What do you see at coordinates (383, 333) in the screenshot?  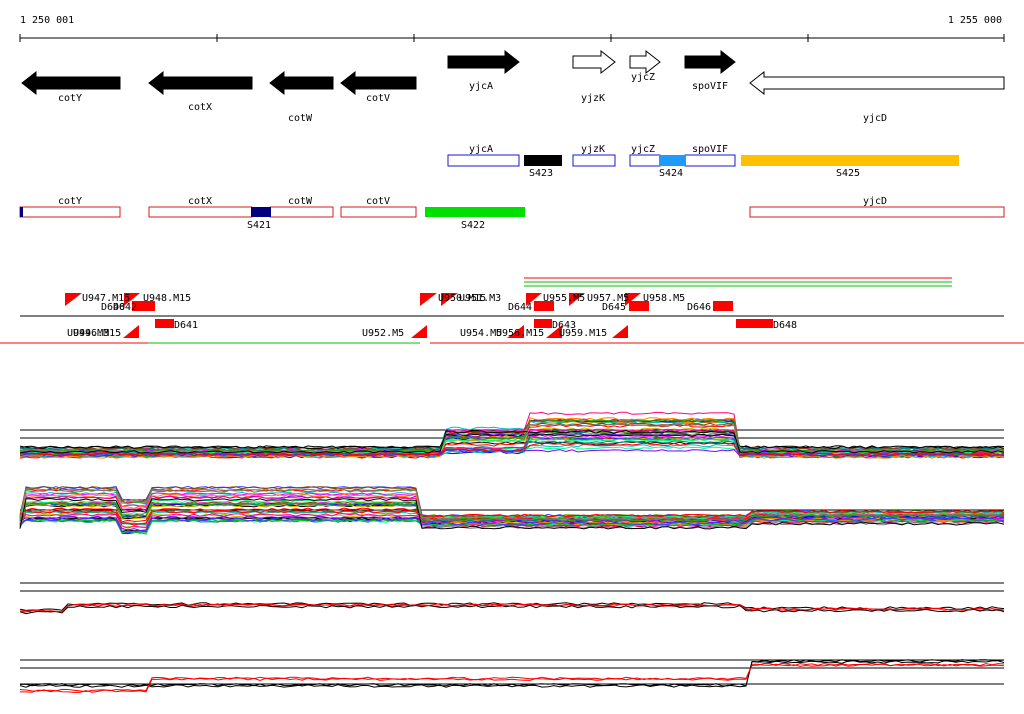 I see `feature-label-U952: U952.M5` at bounding box center [383, 333].